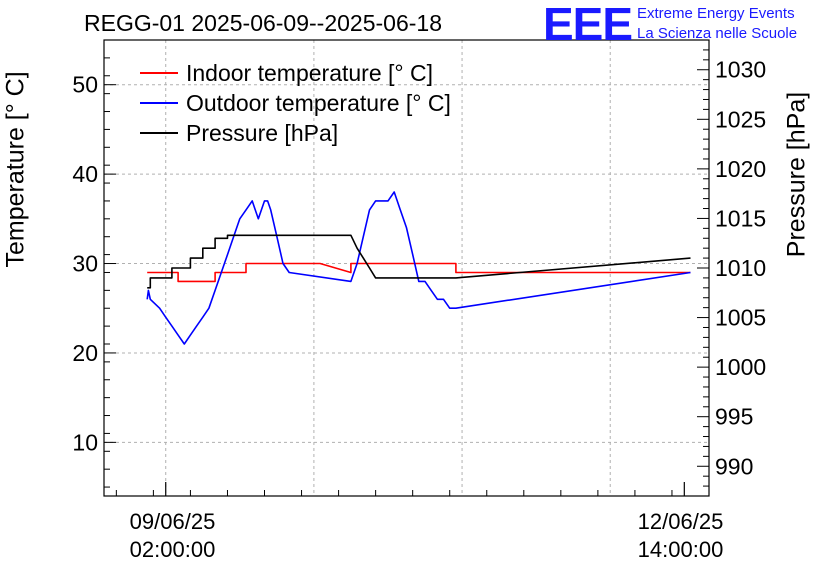  What do you see at coordinates (740, 318) in the screenshot?
I see `right-tick-label-3: 1005` at bounding box center [740, 318].